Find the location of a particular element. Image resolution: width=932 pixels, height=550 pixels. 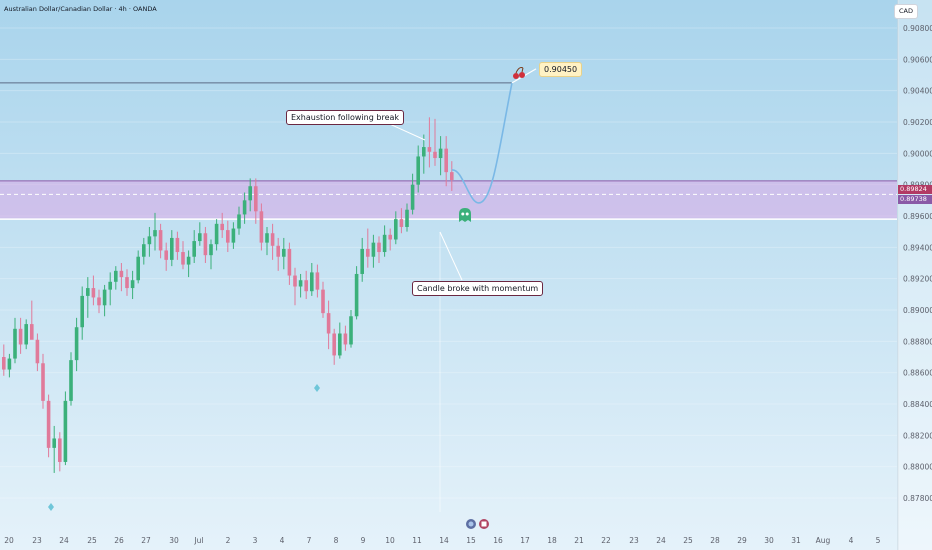

x-tick-label: 10 is located at coordinates (390, 540).